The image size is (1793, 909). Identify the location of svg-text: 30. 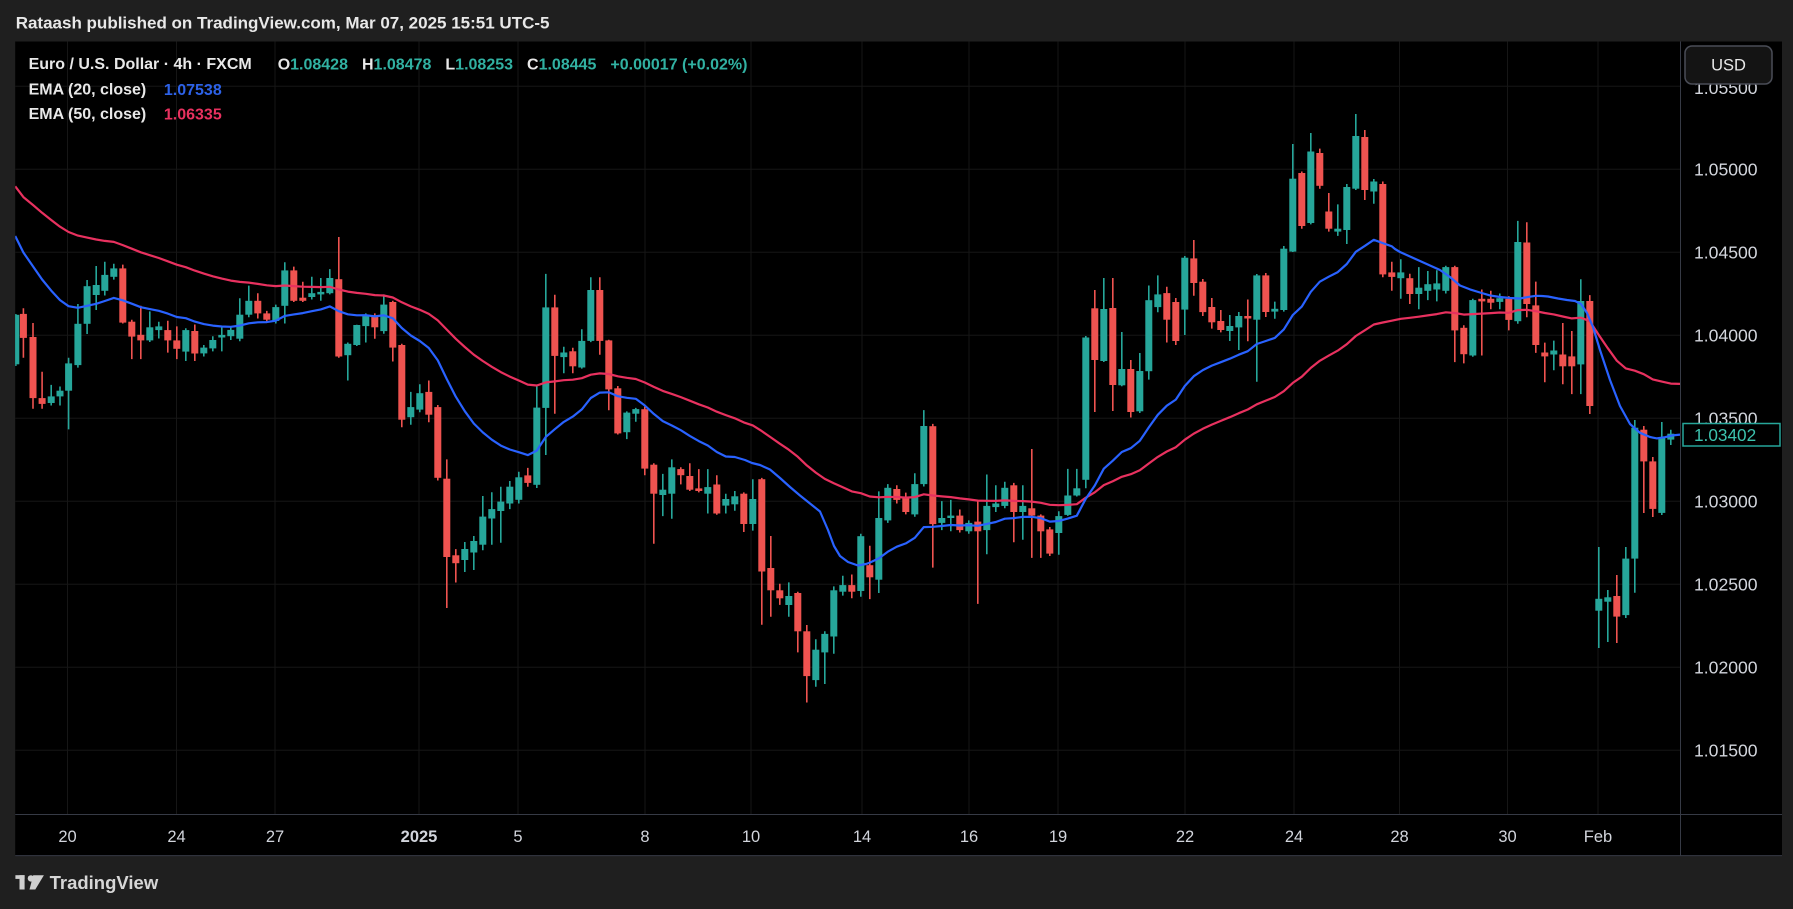
(1507, 837).